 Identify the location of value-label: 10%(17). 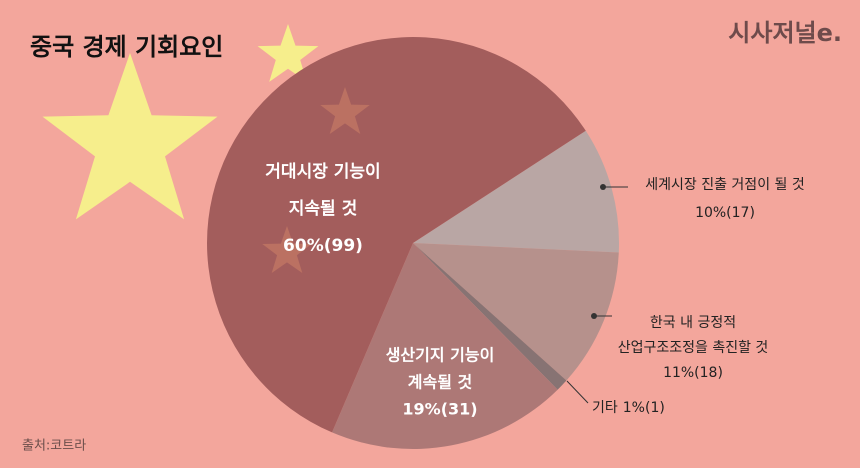
(725, 213).